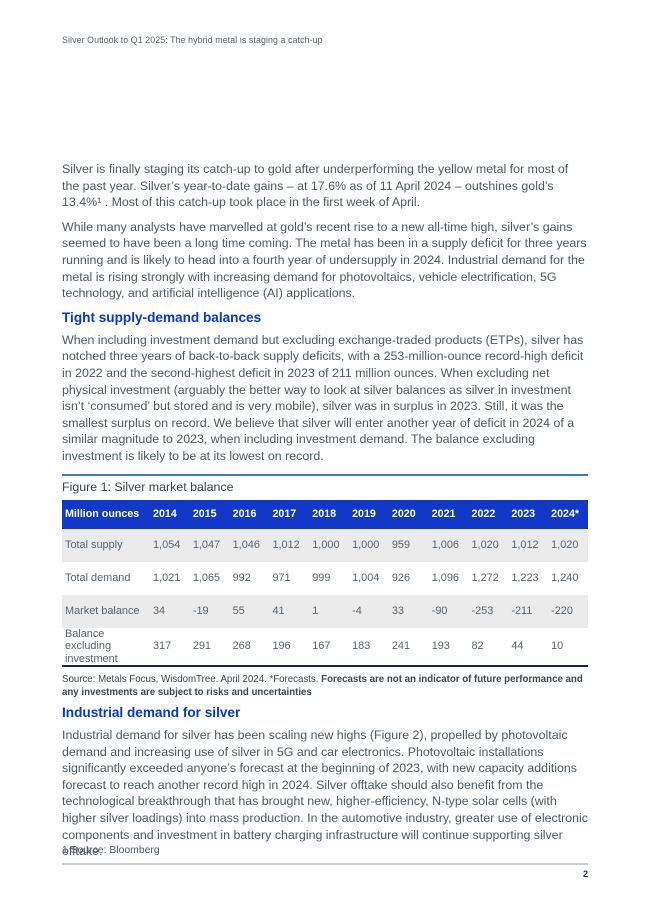  What do you see at coordinates (528, 514) in the screenshot?
I see `year-header-cell: 2023` at bounding box center [528, 514].